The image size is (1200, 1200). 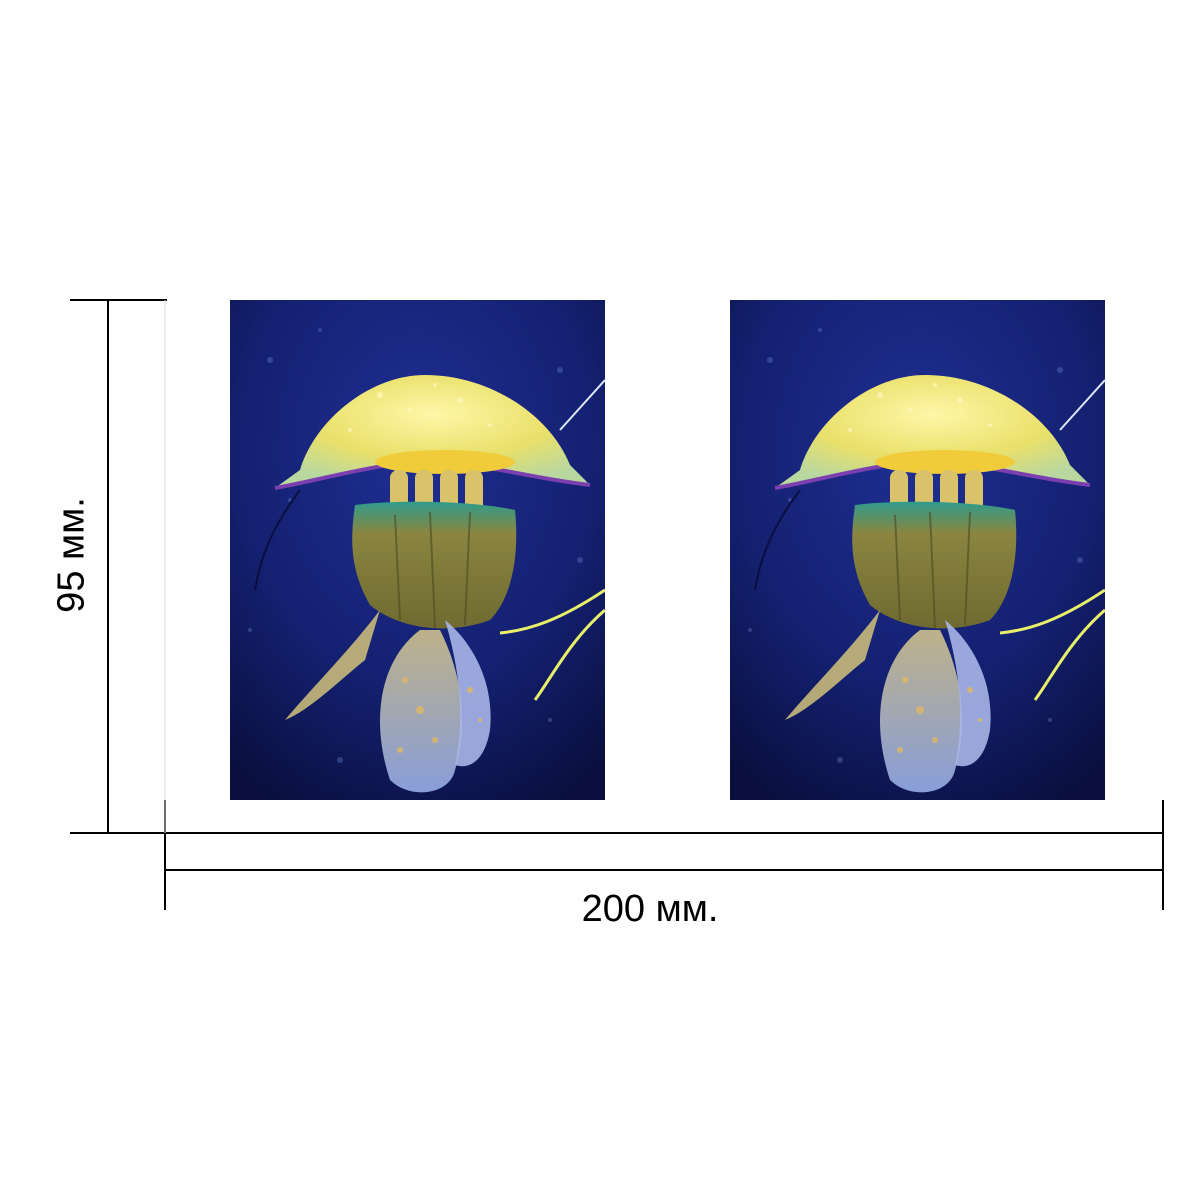 I want to click on jellyfish-photo-left, so click(x=417, y=550).